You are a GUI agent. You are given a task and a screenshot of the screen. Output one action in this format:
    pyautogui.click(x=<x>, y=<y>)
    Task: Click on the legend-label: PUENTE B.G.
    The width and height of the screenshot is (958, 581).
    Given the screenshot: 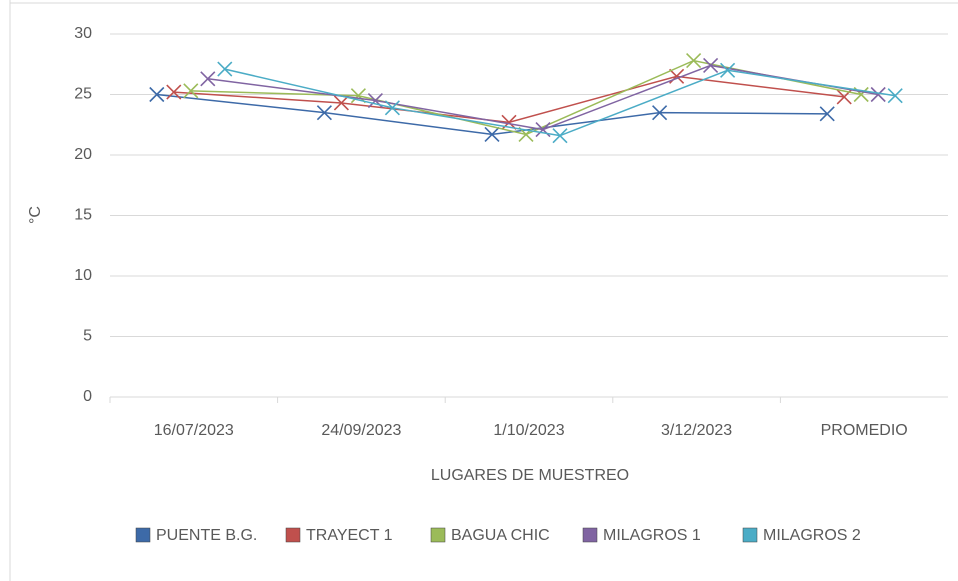 What is the action you would take?
    pyautogui.click(x=206, y=535)
    